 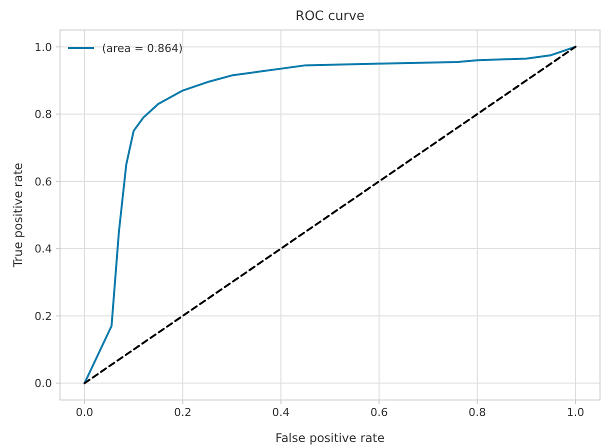 I want to click on y-tick-label: 1.0, so click(x=43, y=47).